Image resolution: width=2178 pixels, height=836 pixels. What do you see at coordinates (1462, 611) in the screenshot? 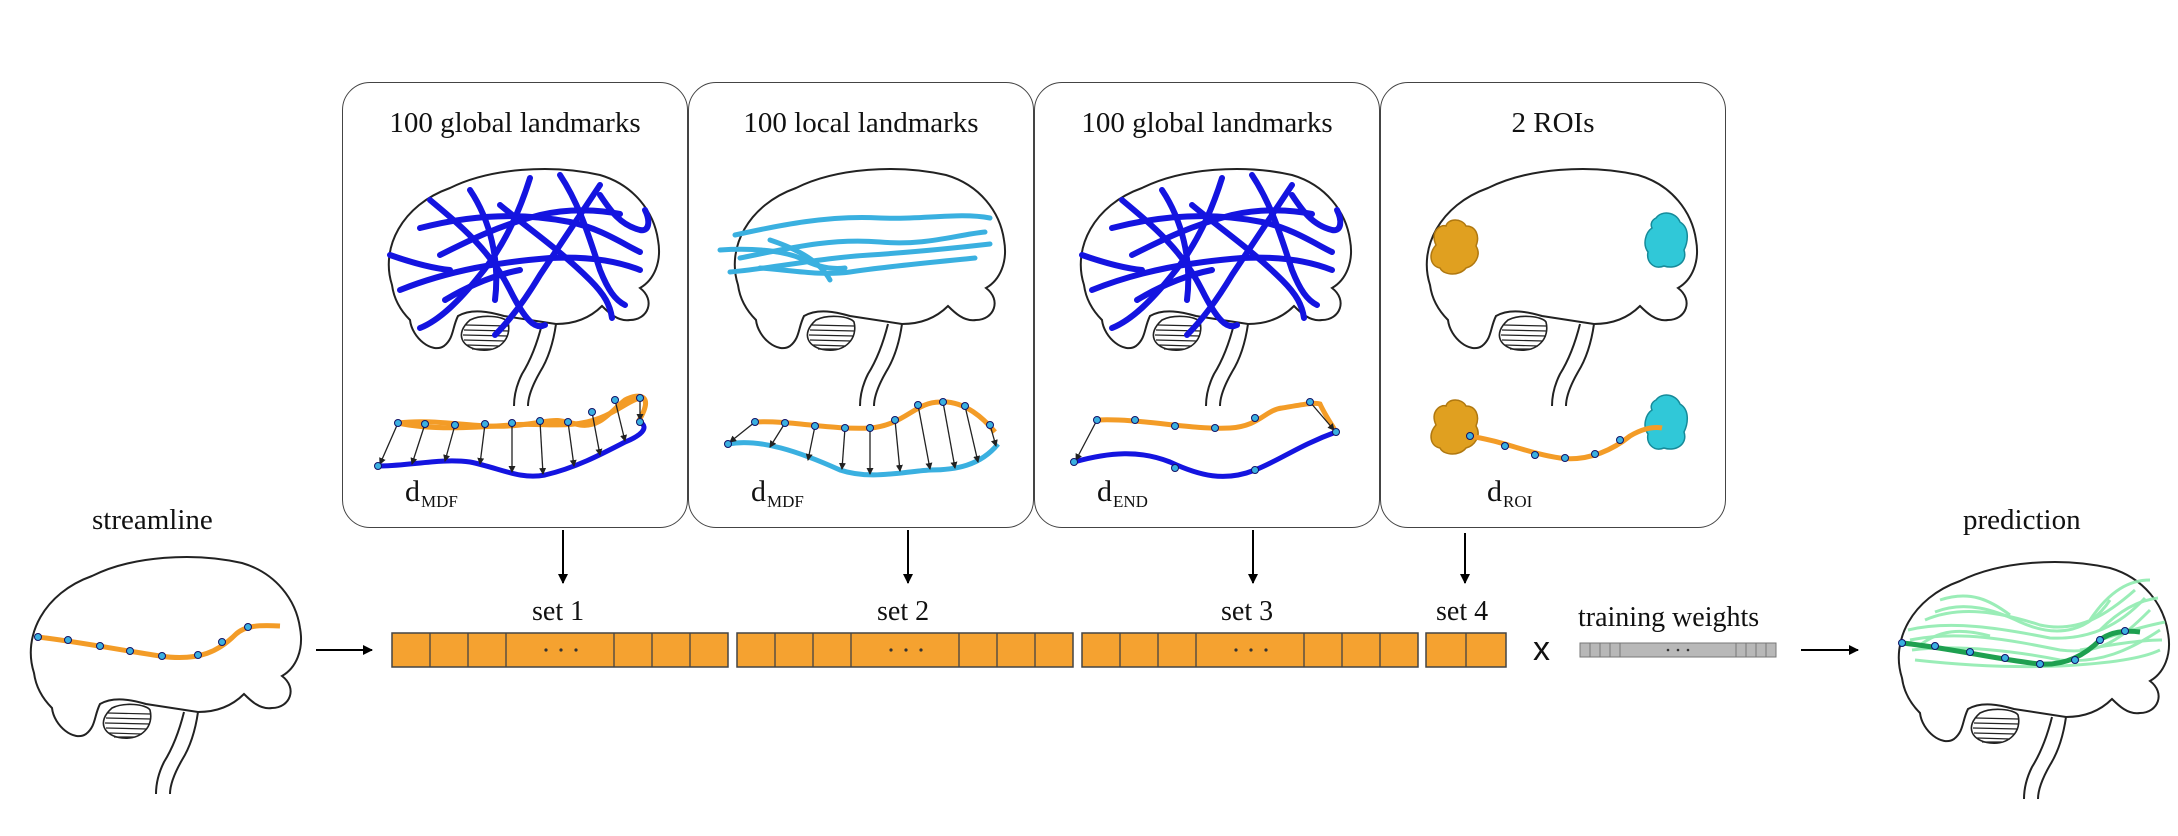
I see `set-label-4: set 4` at bounding box center [1462, 611].